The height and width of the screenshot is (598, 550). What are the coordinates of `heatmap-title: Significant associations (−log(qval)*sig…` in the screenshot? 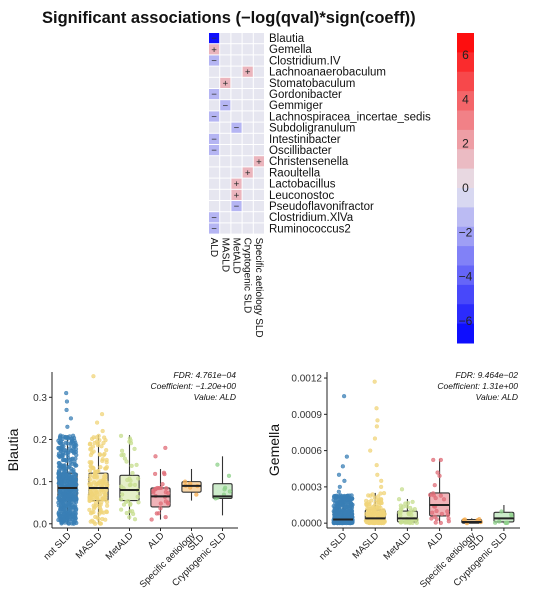 It's located at (229, 18).